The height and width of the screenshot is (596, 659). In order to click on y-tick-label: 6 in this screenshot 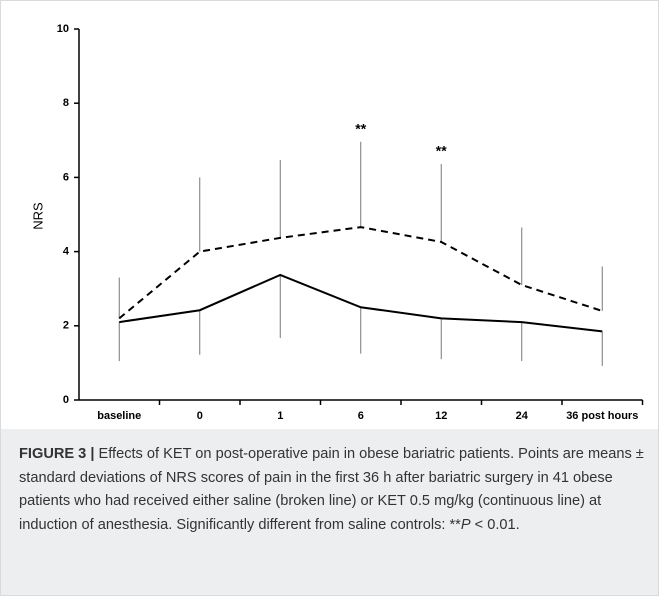, I will do `click(66, 177)`.